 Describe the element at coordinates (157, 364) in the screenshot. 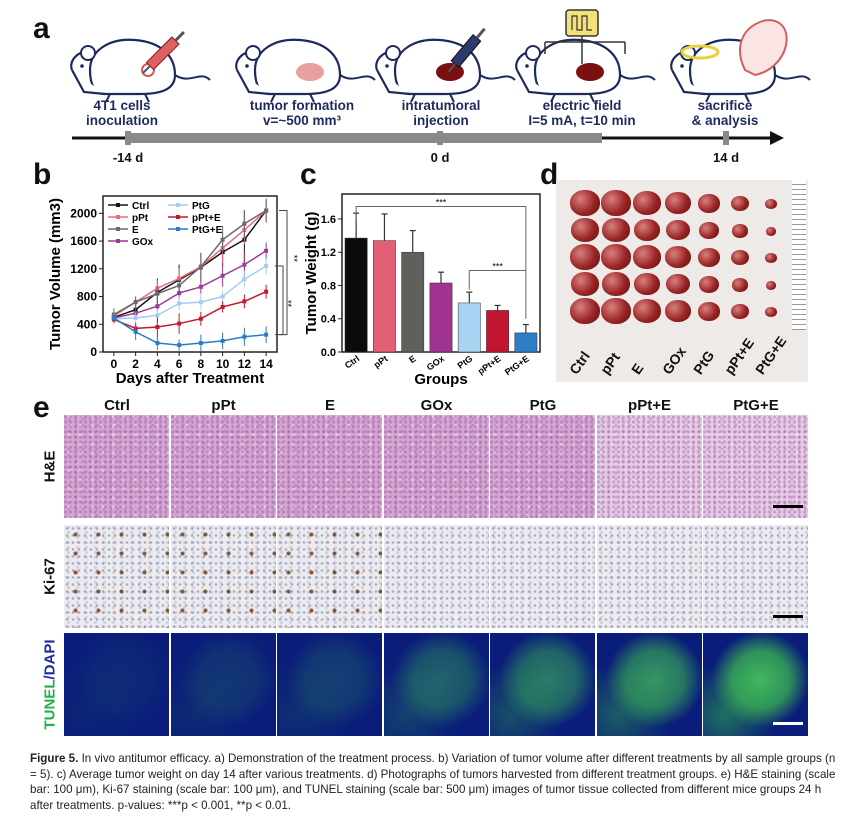

I see `x-tick-label: 4` at that location.